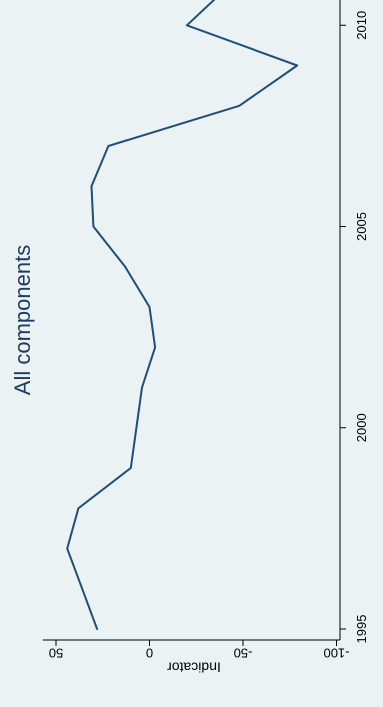  I want to click on y-tick-label: 0, so click(149, 653).